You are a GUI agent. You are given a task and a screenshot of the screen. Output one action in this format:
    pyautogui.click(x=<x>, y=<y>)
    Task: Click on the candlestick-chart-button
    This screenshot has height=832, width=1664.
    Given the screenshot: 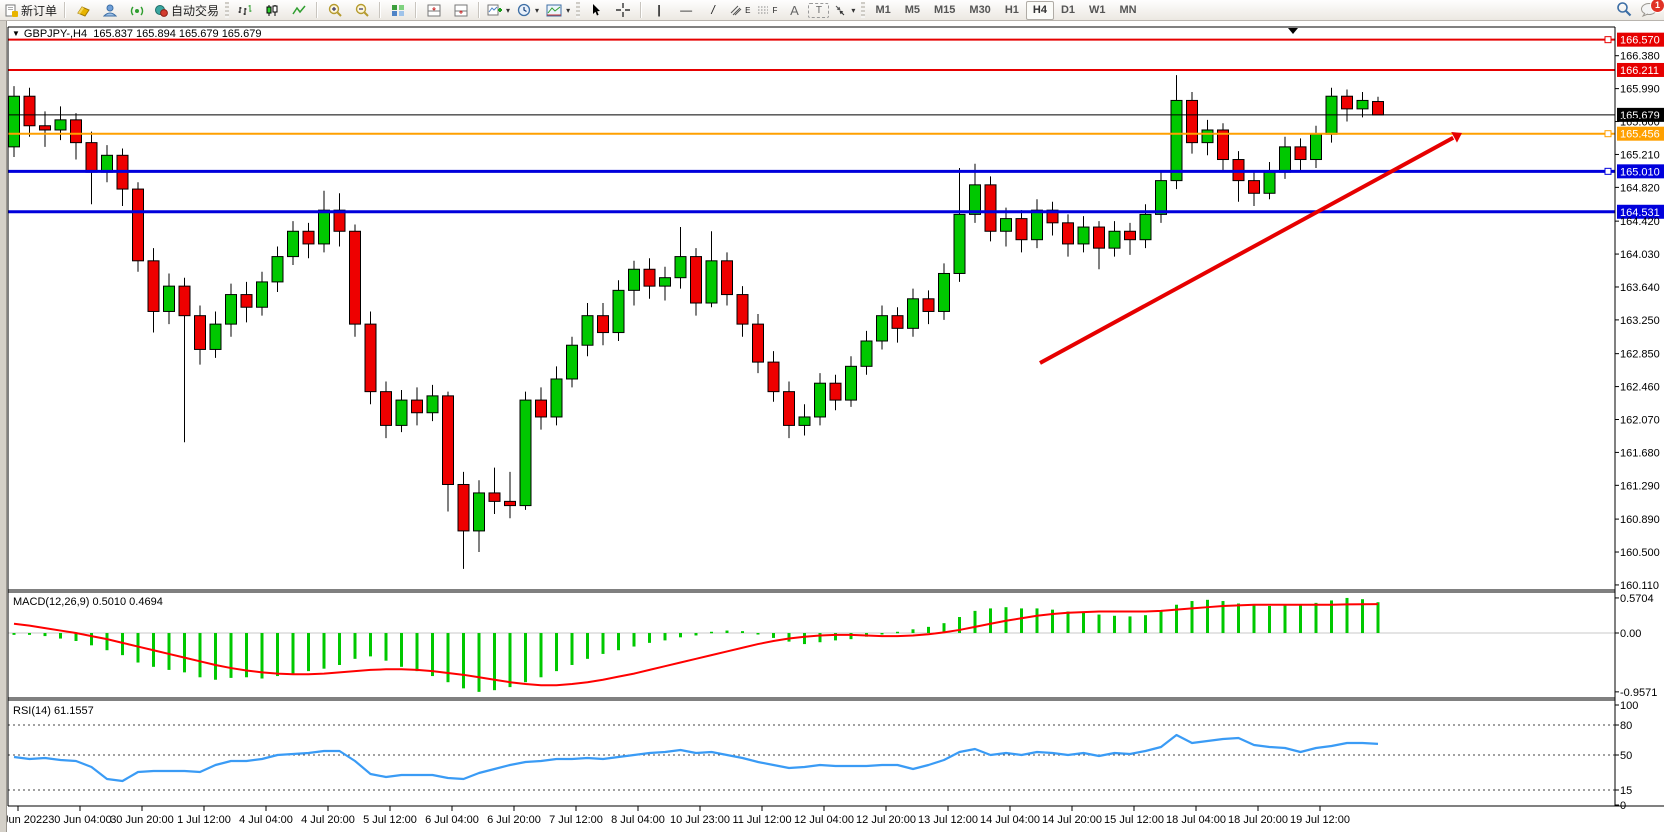 What is the action you would take?
    pyautogui.click(x=272, y=10)
    